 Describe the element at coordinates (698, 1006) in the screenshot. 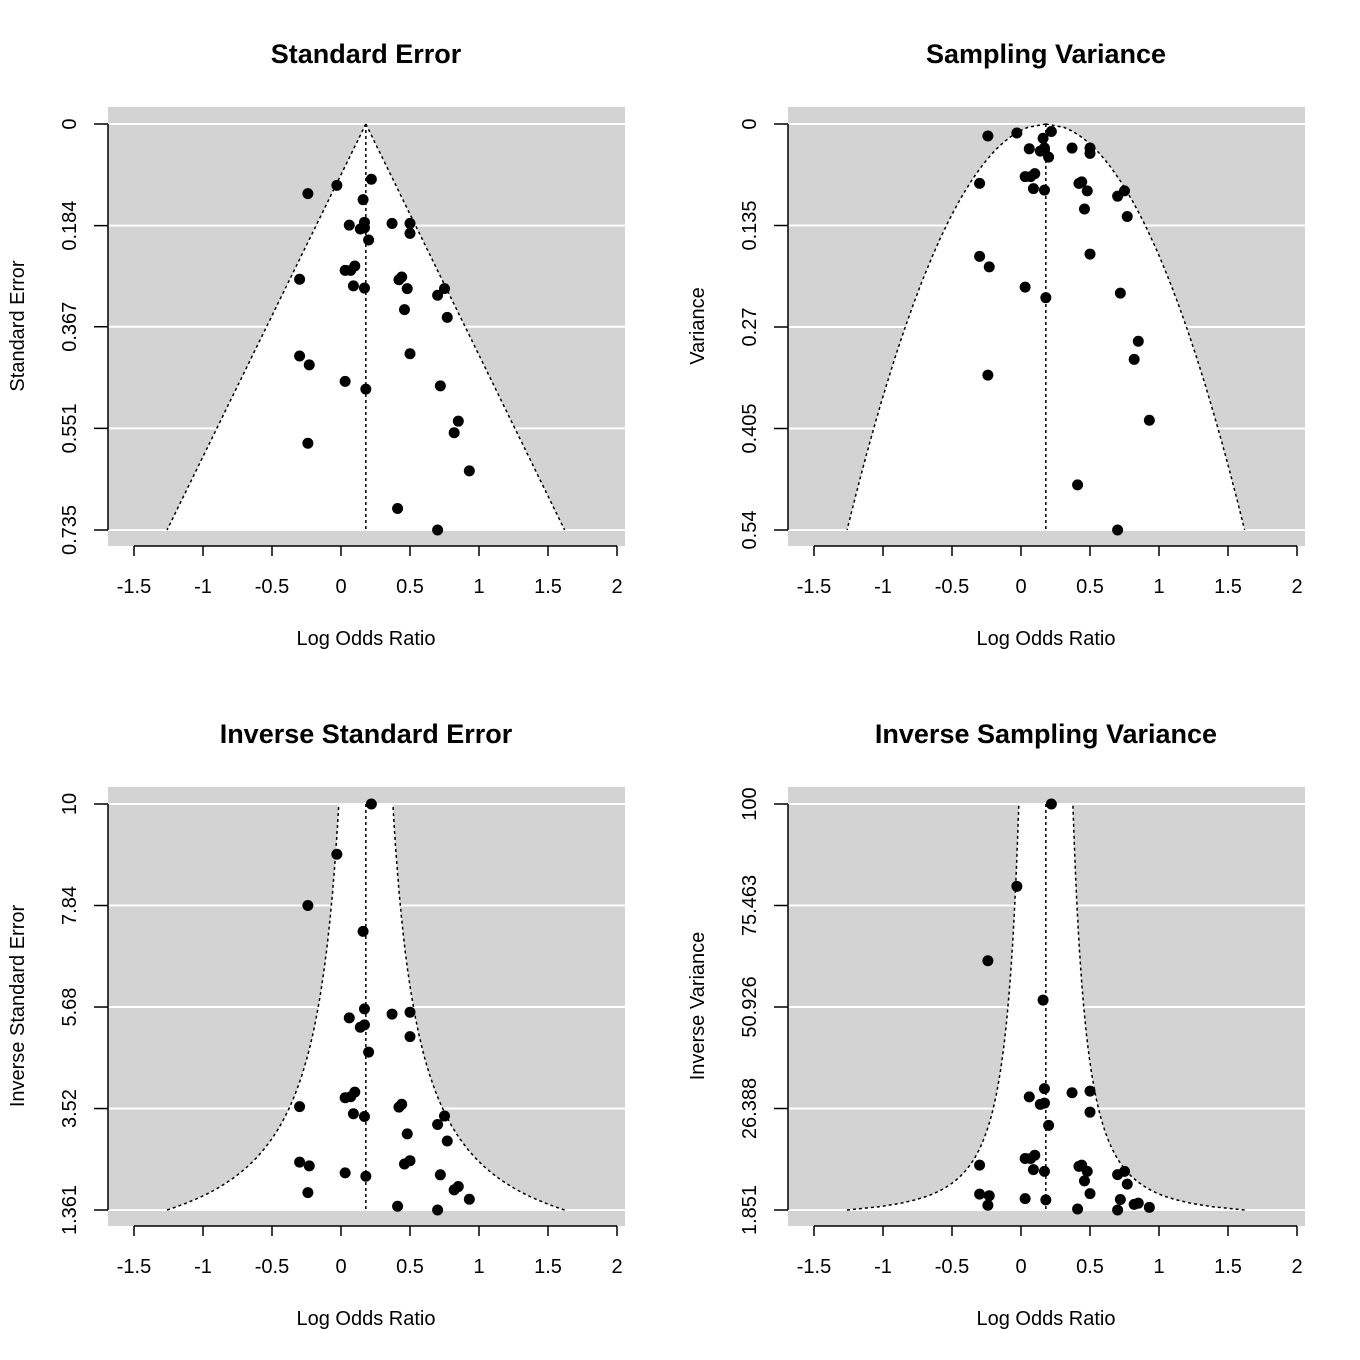

I see `y-axis-label: Inverse Variance` at that location.